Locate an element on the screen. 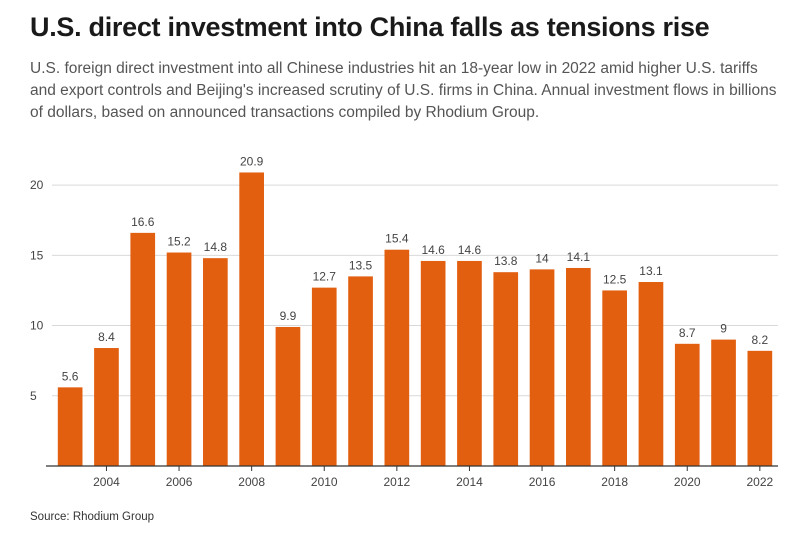 This screenshot has height=535, width=800. data-label-2005: 16.6 is located at coordinates (143, 222).